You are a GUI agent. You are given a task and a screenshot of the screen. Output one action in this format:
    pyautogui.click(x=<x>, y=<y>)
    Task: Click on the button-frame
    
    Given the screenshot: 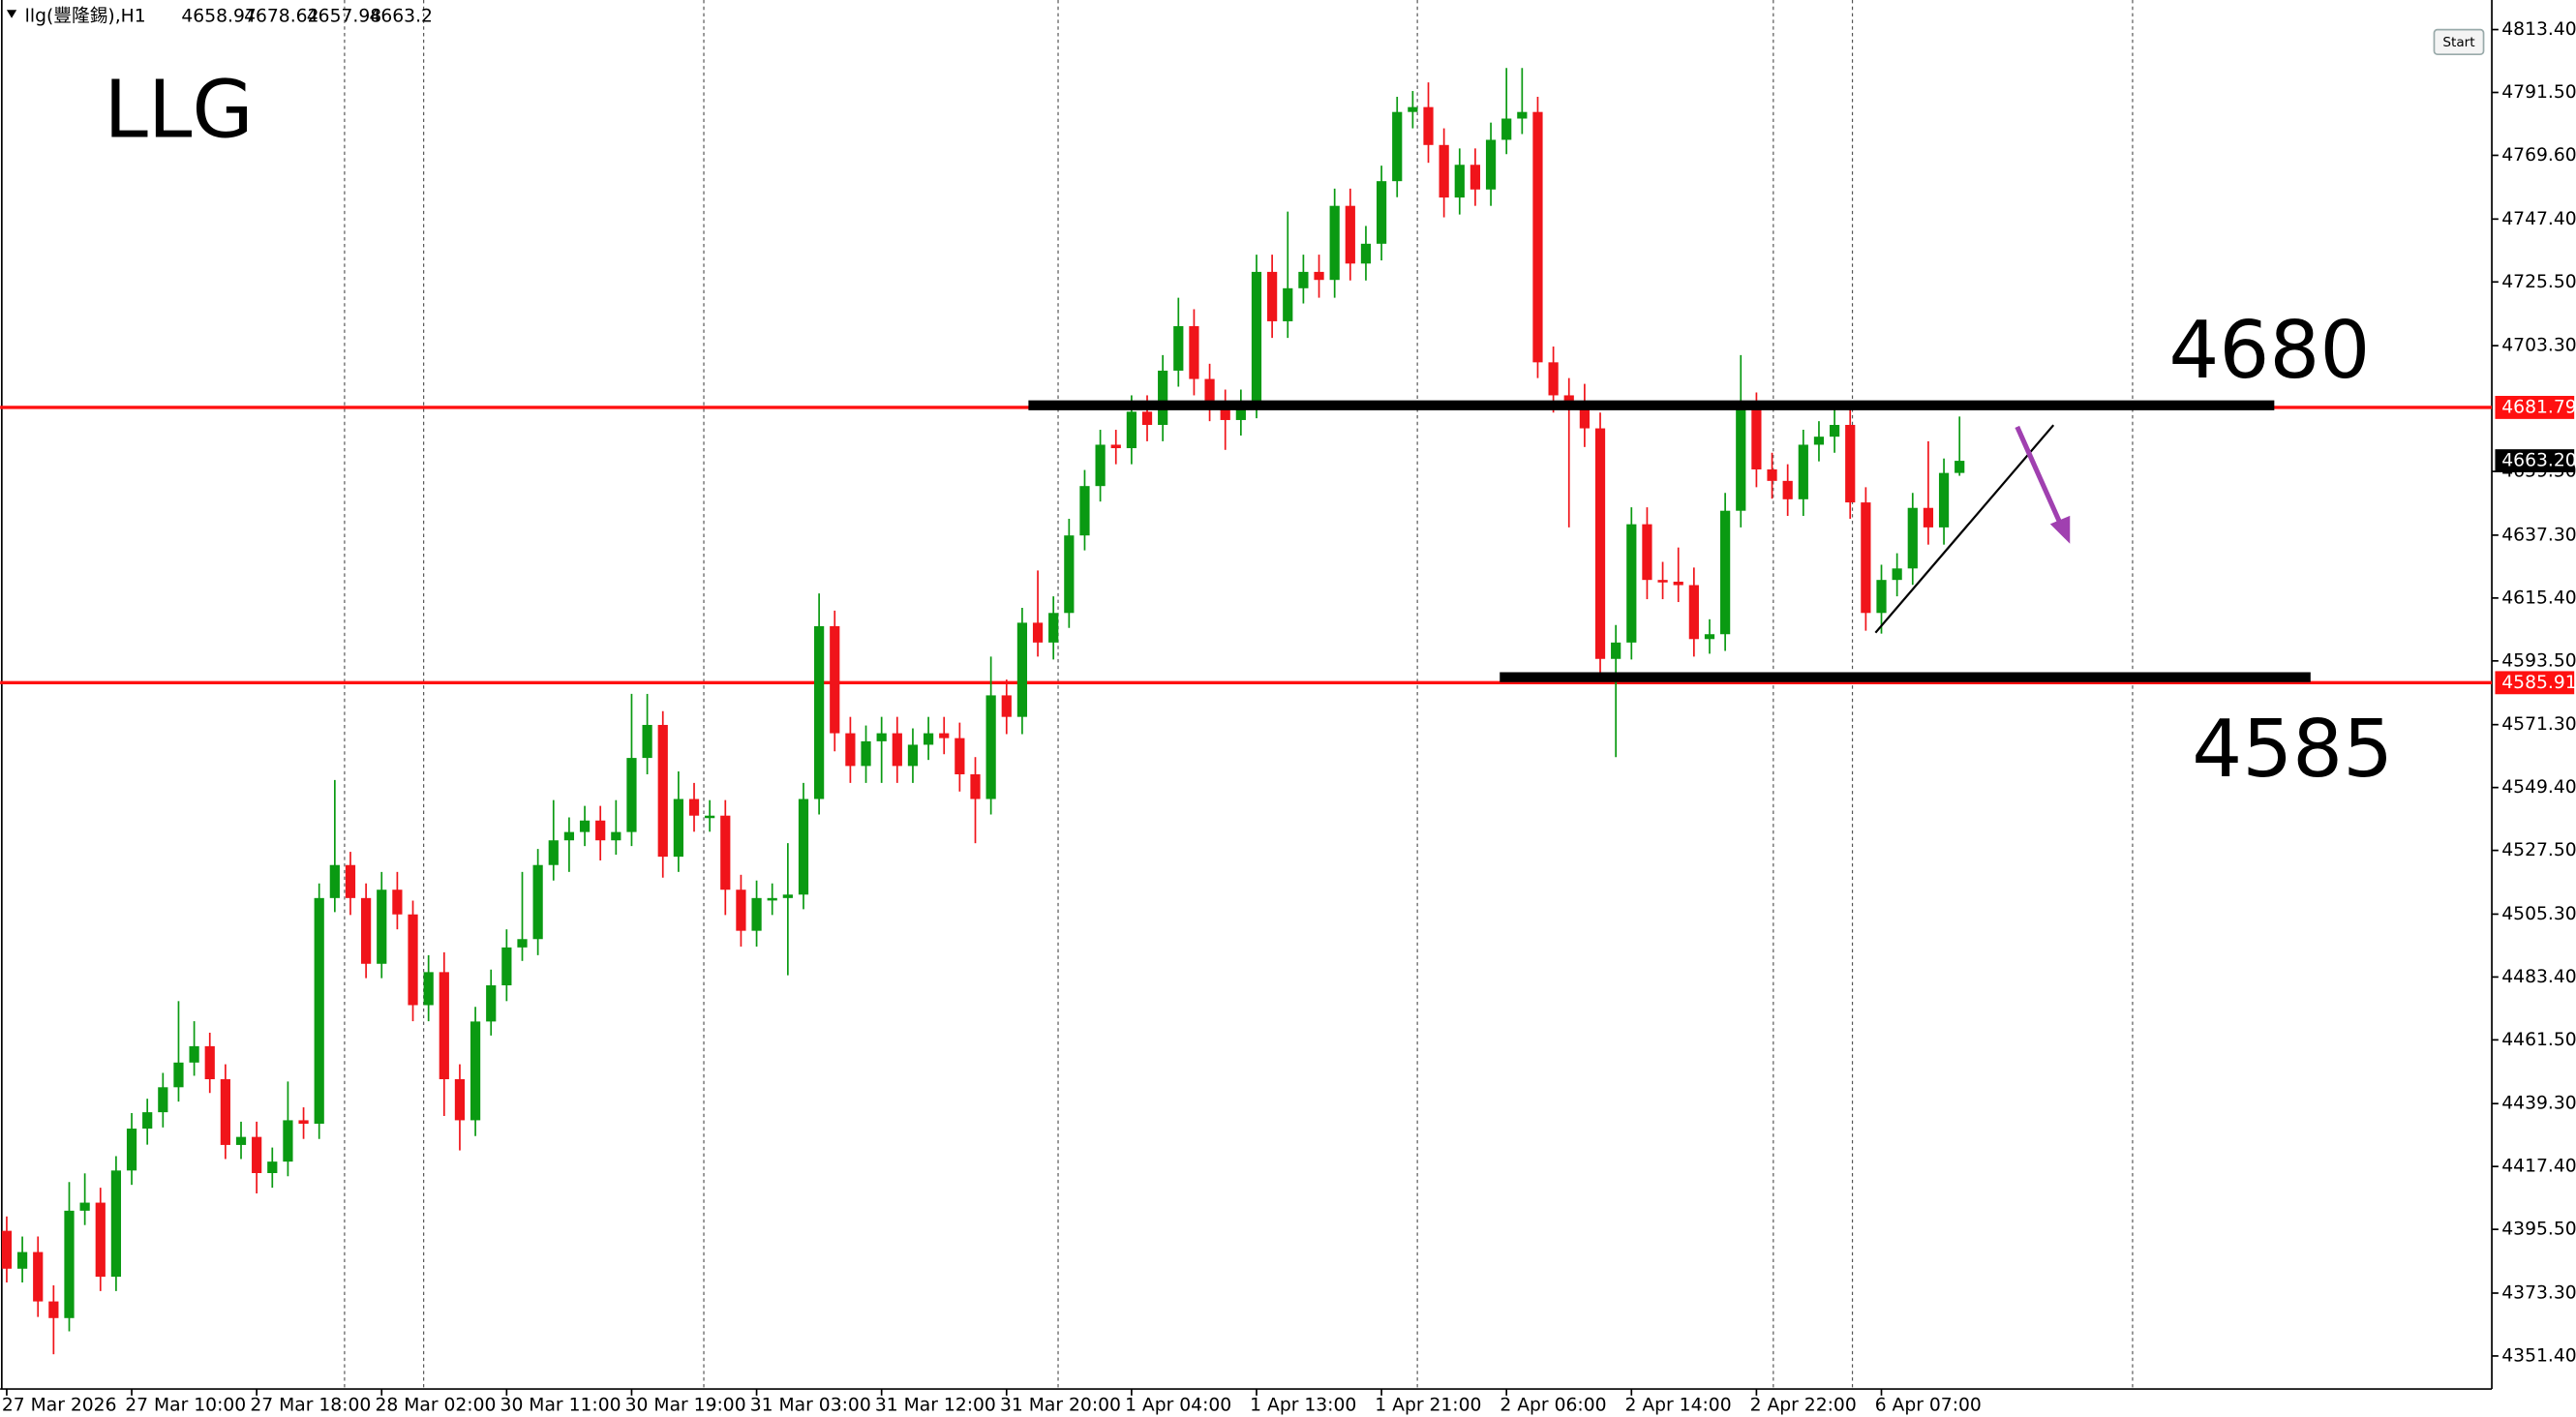 What is the action you would take?
    pyautogui.click(x=2459, y=42)
    